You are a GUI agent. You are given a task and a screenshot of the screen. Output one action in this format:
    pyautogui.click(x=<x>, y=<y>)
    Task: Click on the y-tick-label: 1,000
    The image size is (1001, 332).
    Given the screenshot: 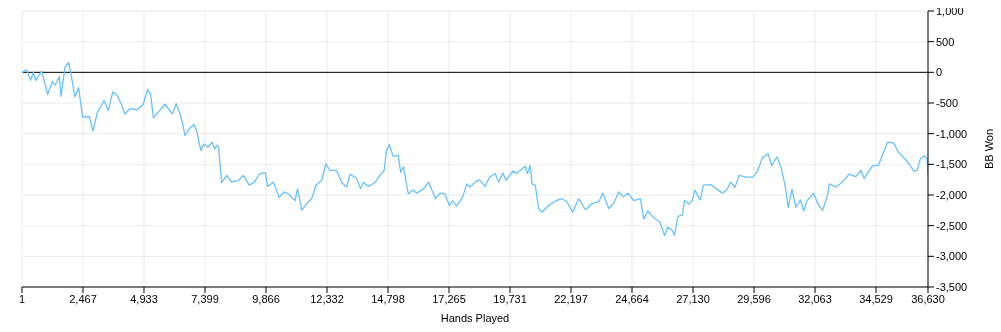 What is the action you would take?
    pyautogui.click(x=950, y=10)
    